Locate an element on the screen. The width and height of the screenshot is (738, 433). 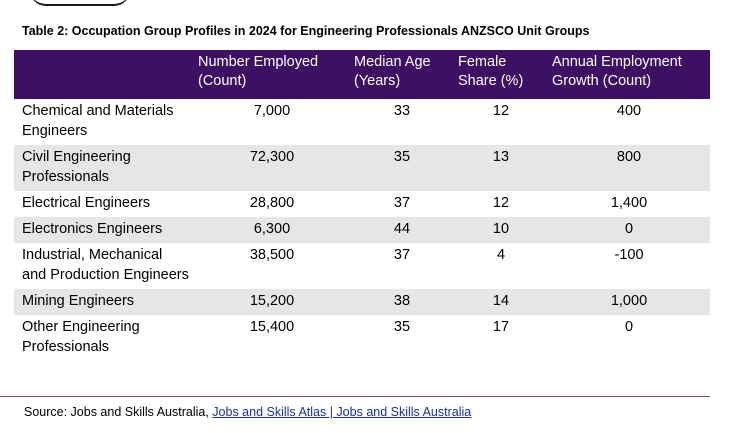
table-row: Electrical Engineers 28,800 37 12 1,400 is located at coordinates (362, 204).